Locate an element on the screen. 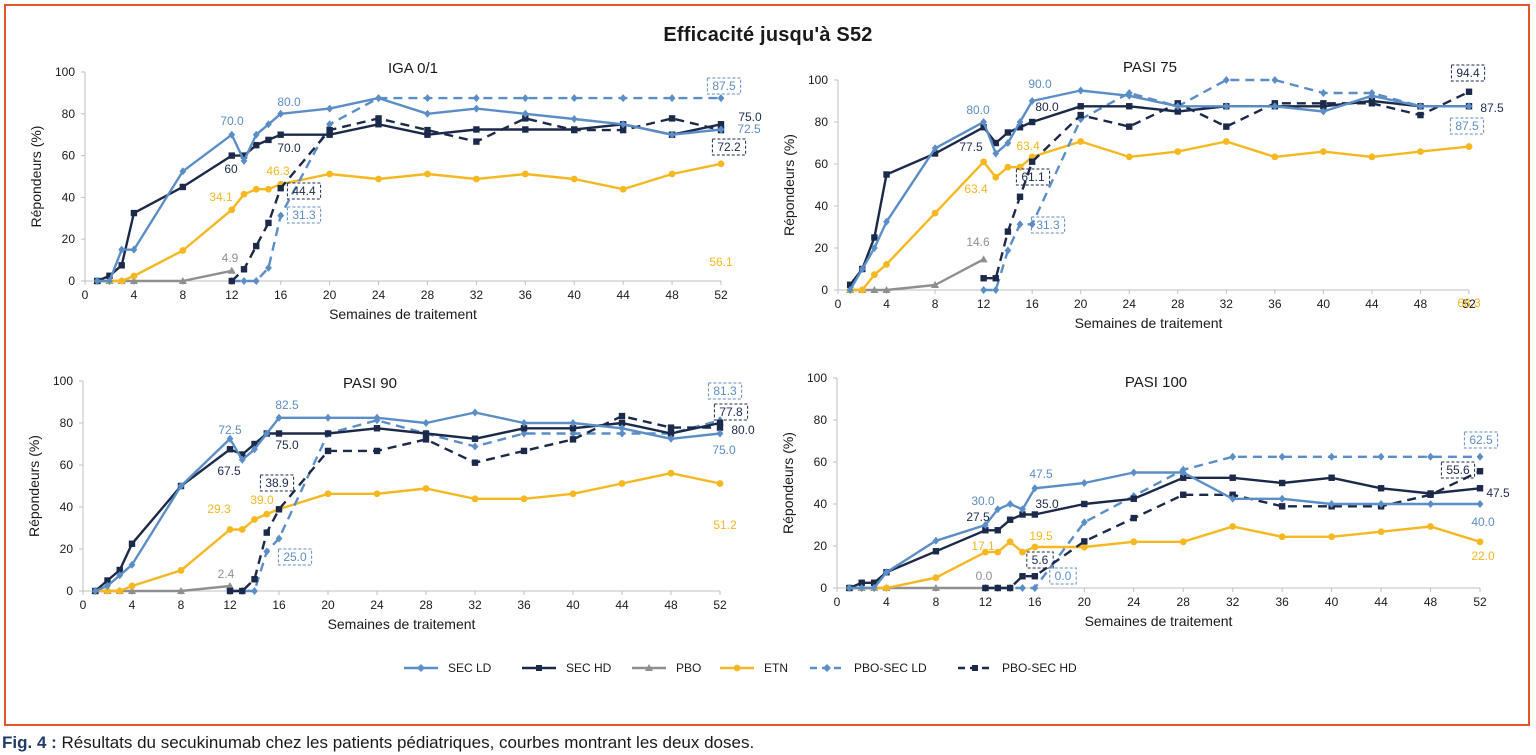 The image size is (1536, 755). y-tick-label: 0 is located at coordinates (69, 591).